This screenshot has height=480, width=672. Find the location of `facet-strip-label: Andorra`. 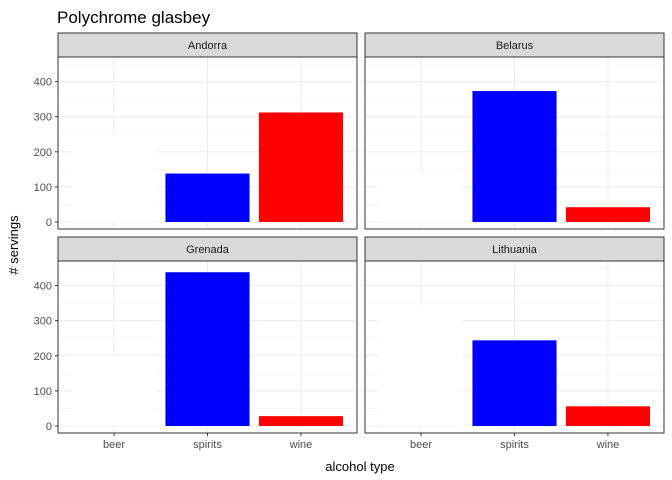

facet-strip-label: Andorra is located at coordinates (208, 46).